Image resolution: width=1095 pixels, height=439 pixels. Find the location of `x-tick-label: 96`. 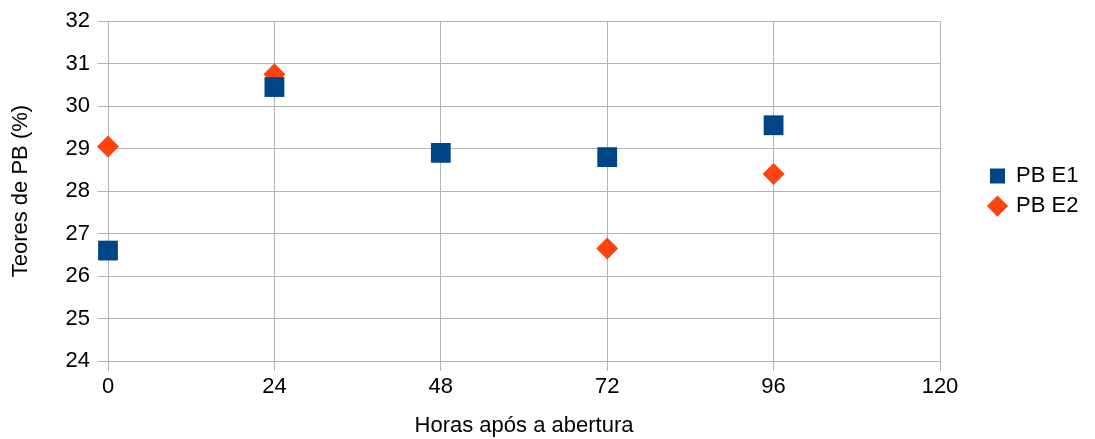

x-tick-label: 96 is located at coordinates (773, 386).